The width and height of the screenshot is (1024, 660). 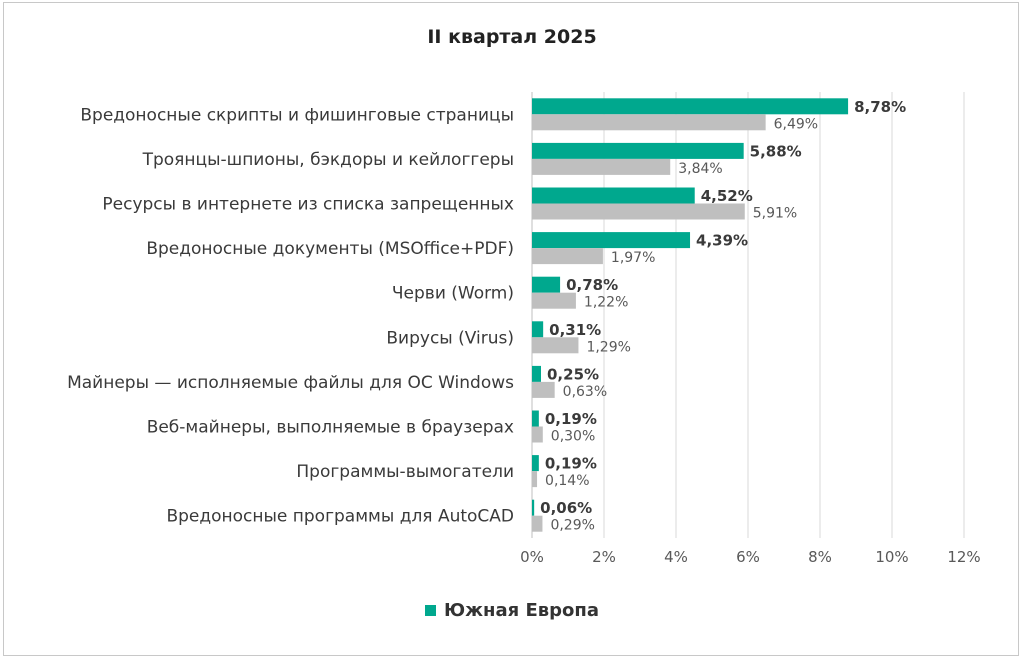 I want to click on legend: Южная Европа, so click(x=512, y=610).